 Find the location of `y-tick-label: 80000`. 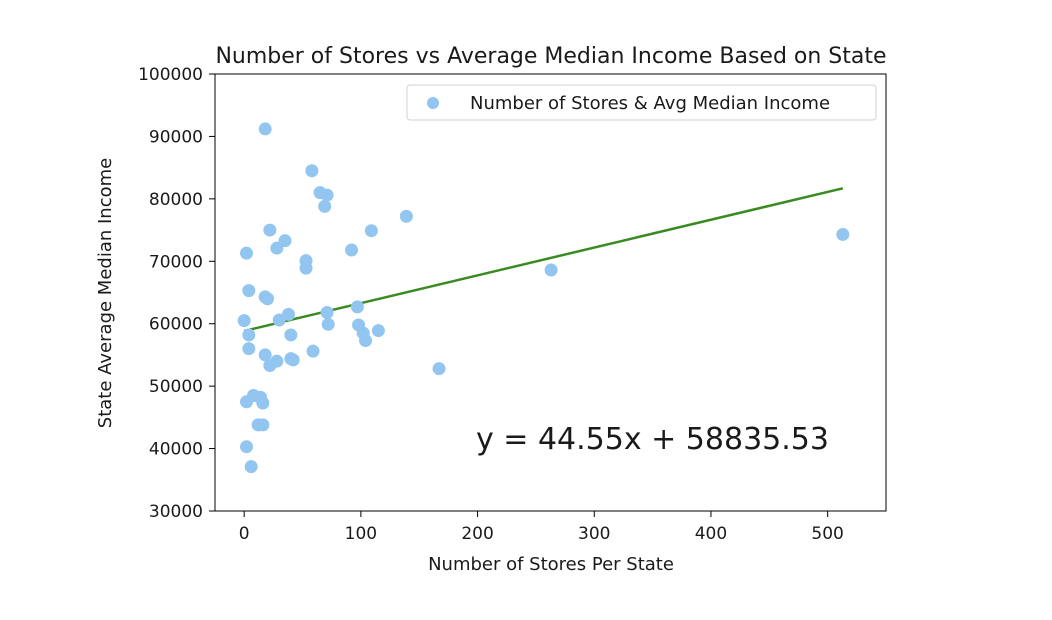

y-tick-label: 80000 is located at coordinates (176, 200).